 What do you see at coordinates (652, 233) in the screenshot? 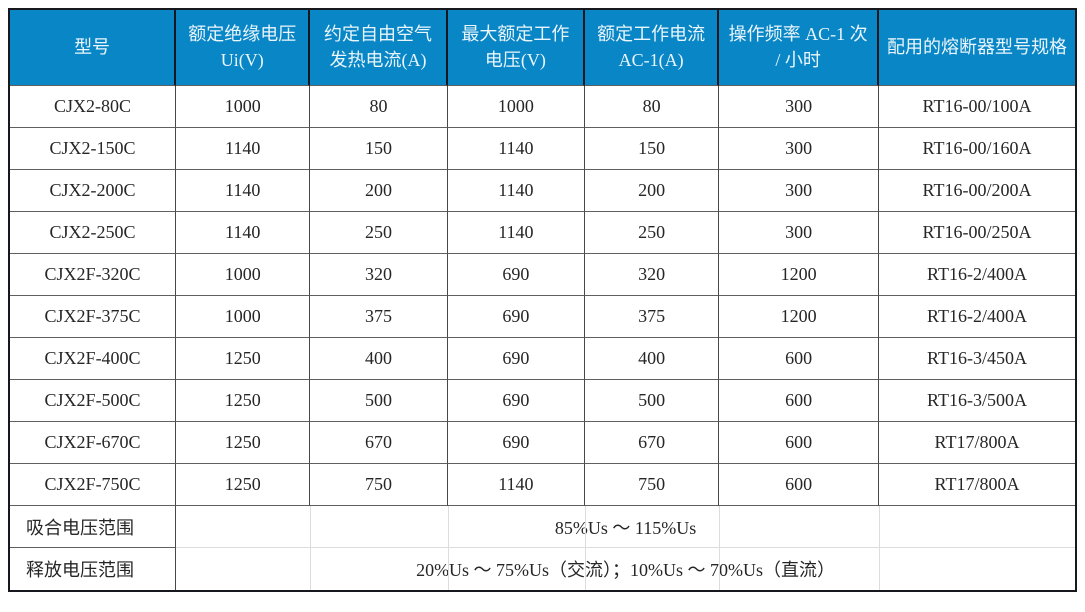
I see `value-cell: 250` at bounding box center [652, 233].